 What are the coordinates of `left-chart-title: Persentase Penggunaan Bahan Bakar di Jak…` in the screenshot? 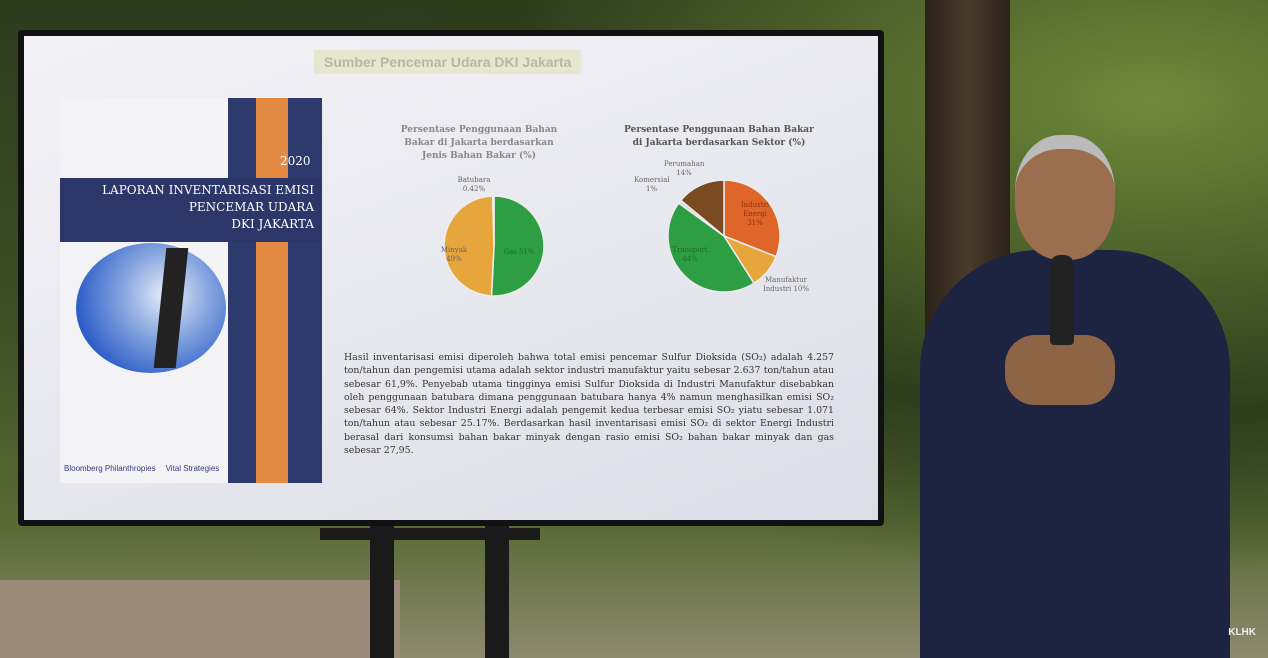 It's located at (479, 143).